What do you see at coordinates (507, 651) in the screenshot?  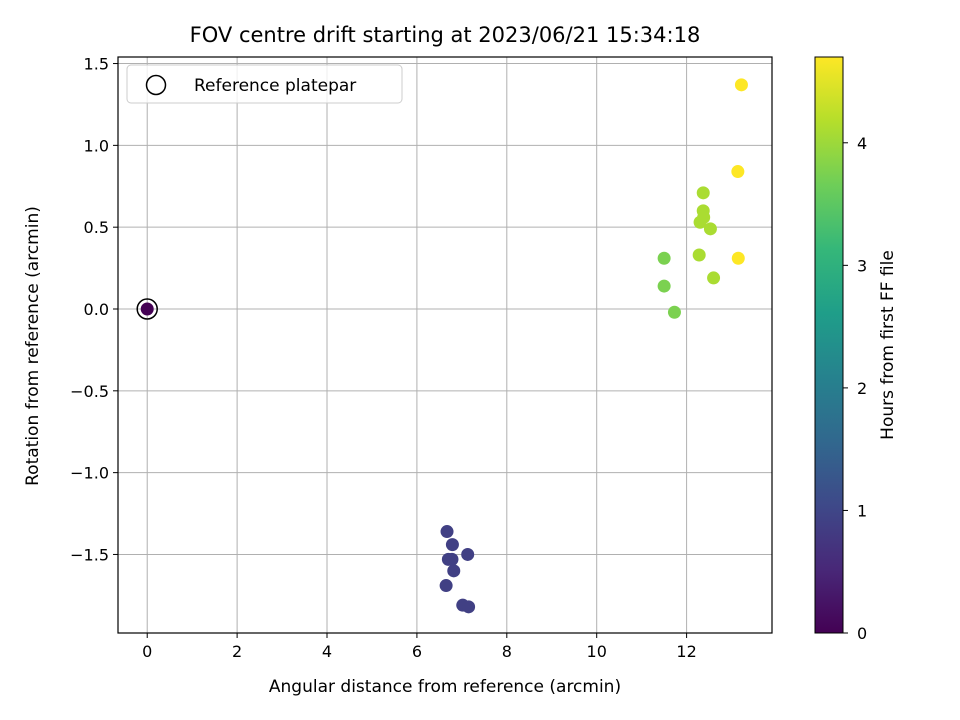 I see `x-tick-label: 8` at bounding box center [507, 651].